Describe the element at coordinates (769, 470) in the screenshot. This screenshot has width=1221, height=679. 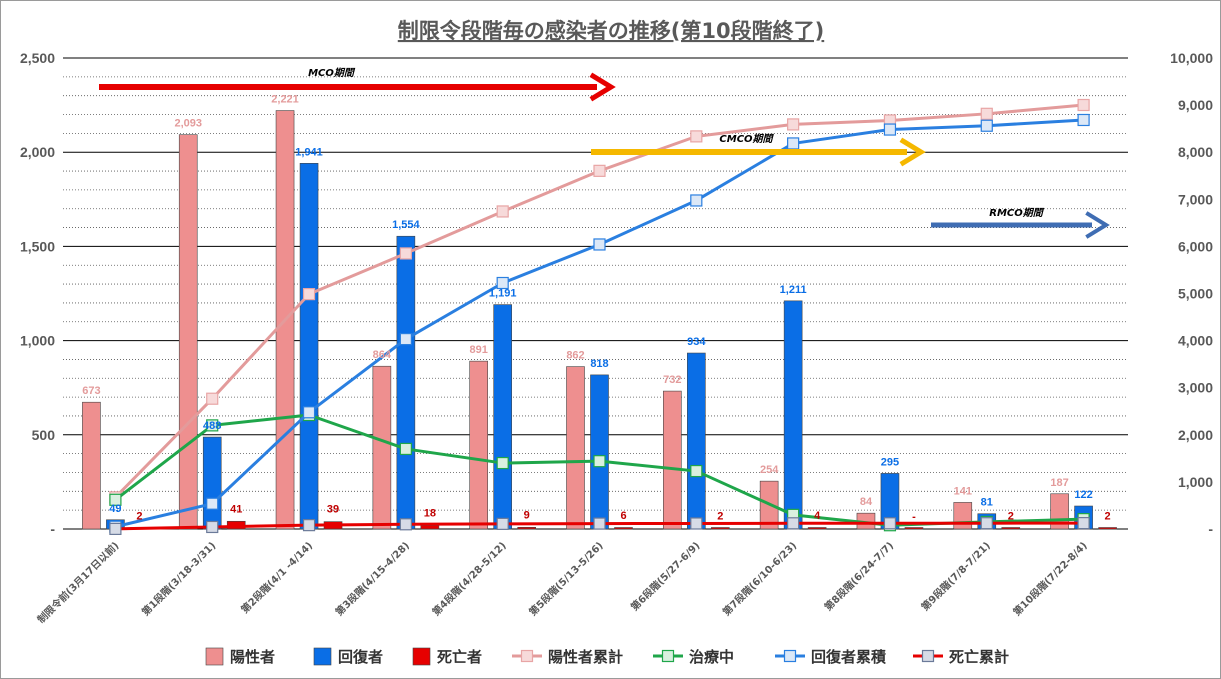
I see `data-label: 254` at that location.